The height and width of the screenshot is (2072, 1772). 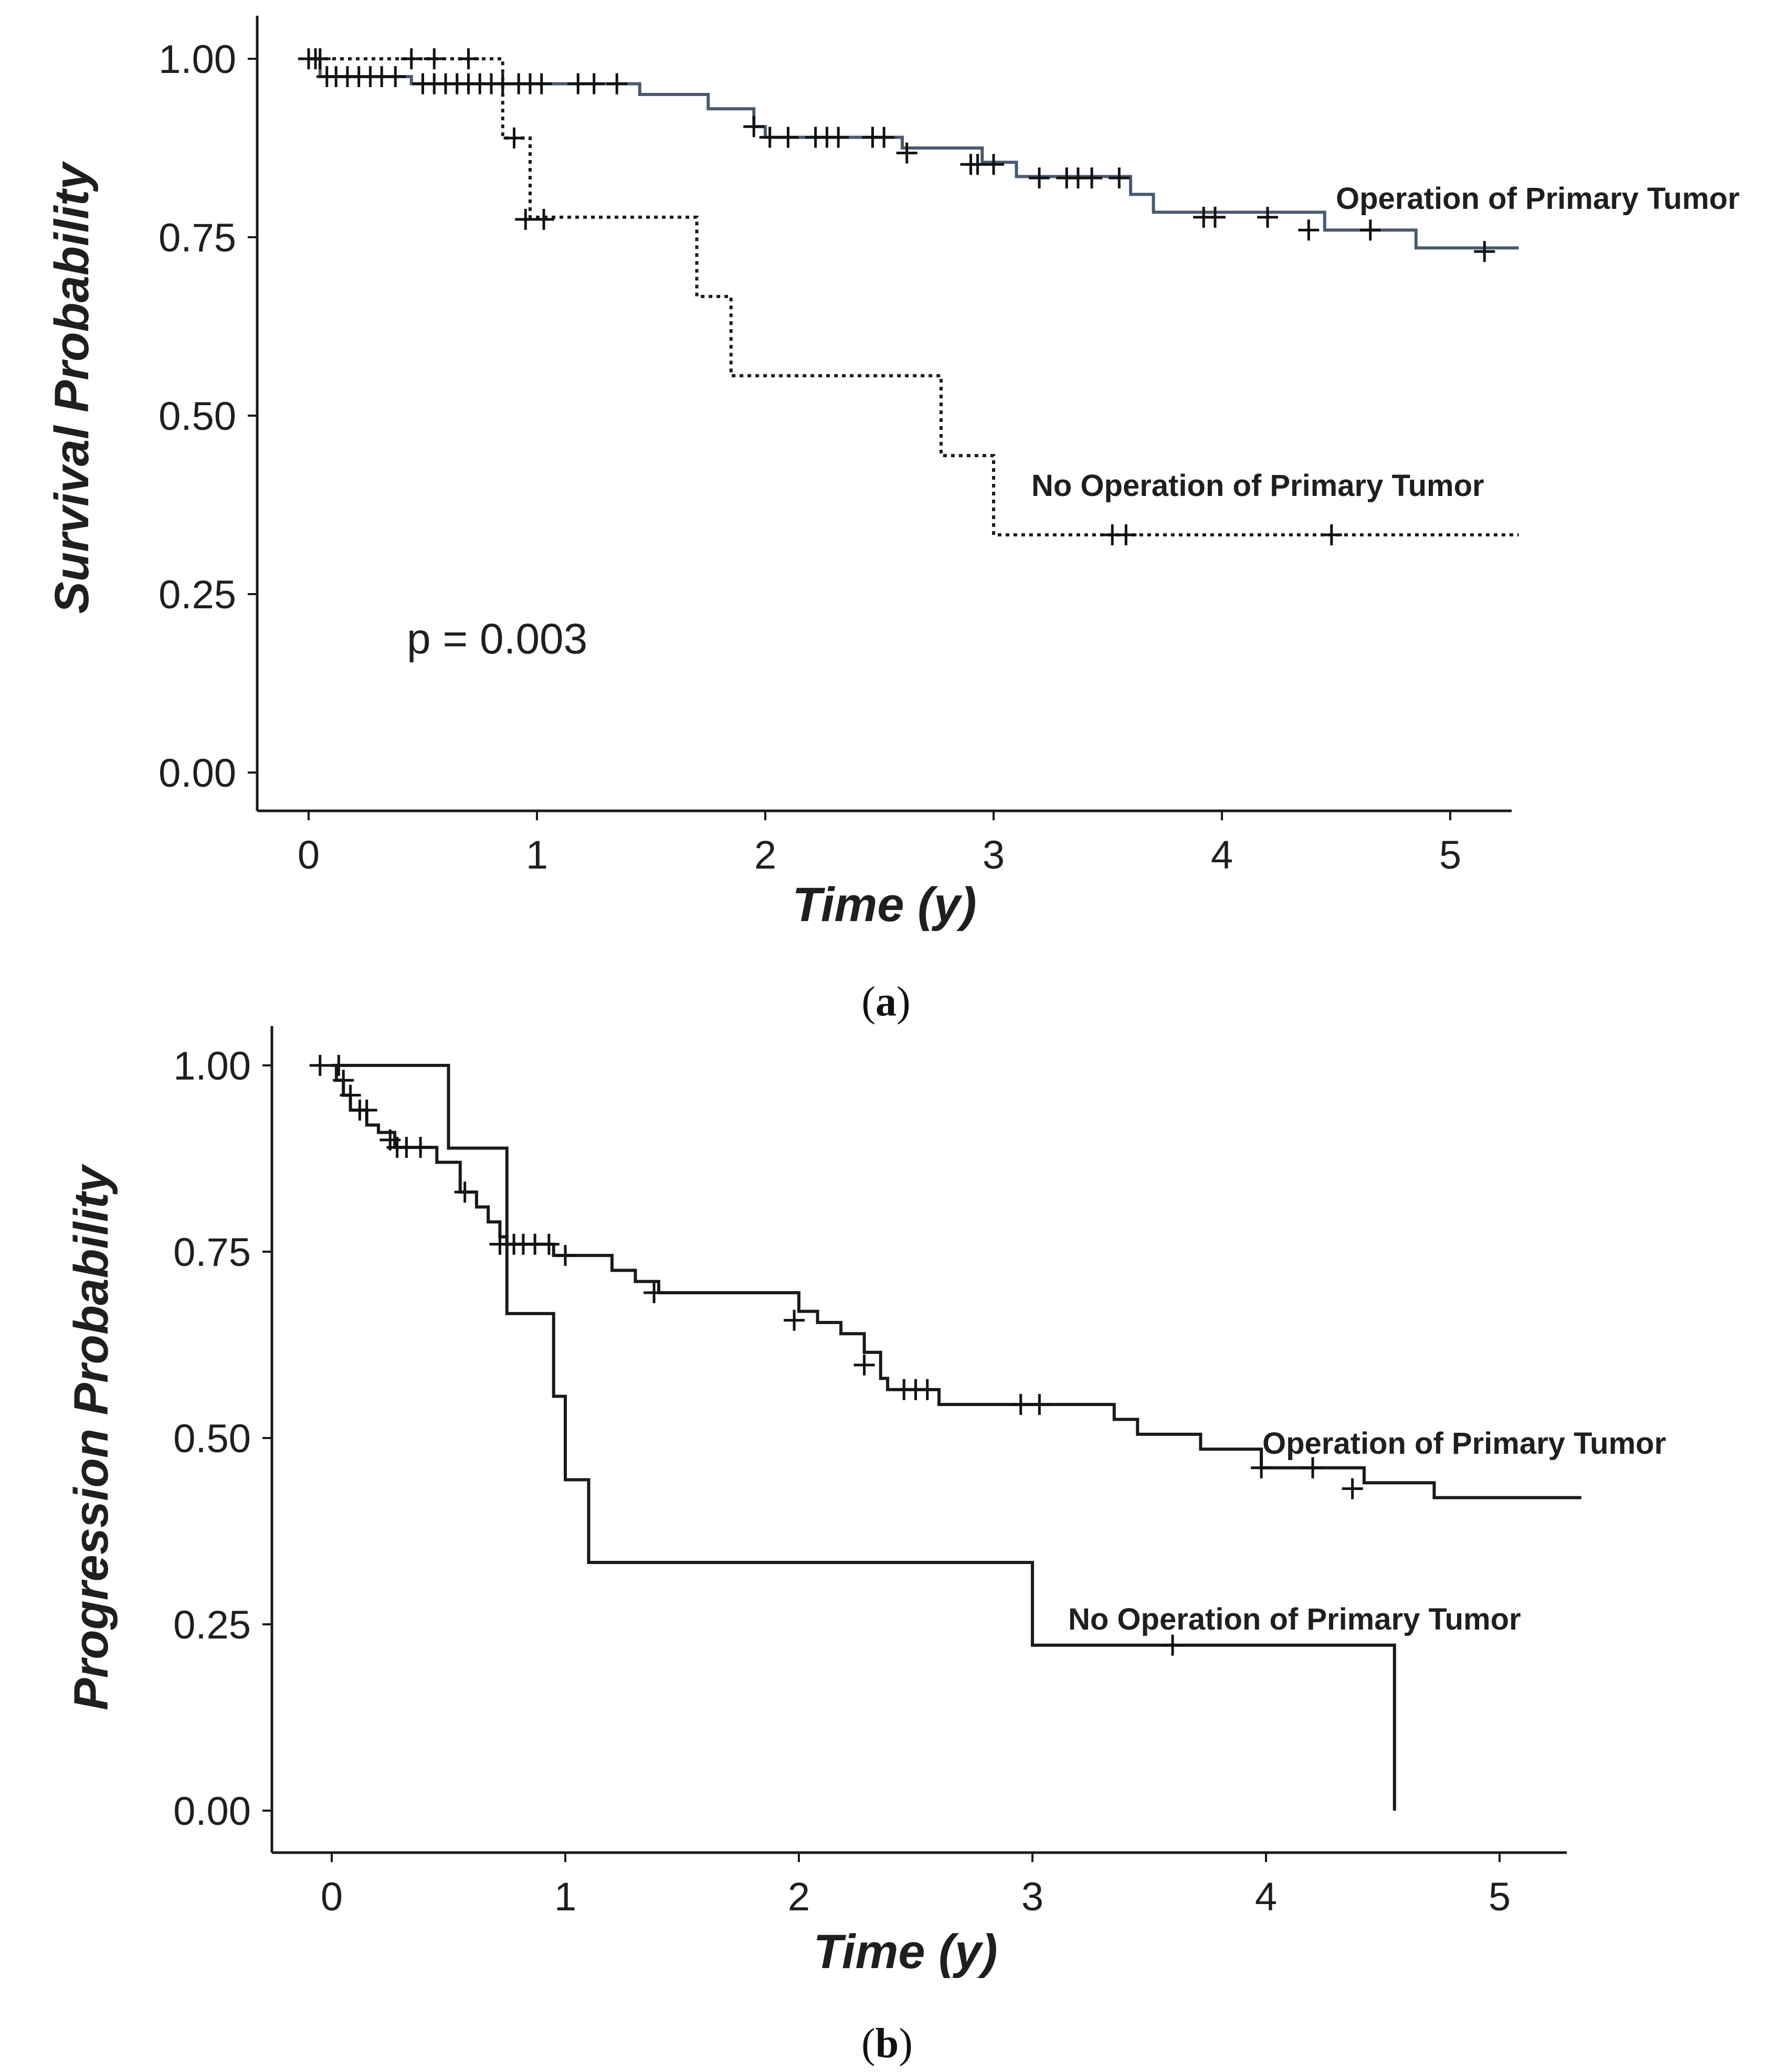 I want to click on panel-a-y-tick-label: 0.50, so click(x=197, y=416).